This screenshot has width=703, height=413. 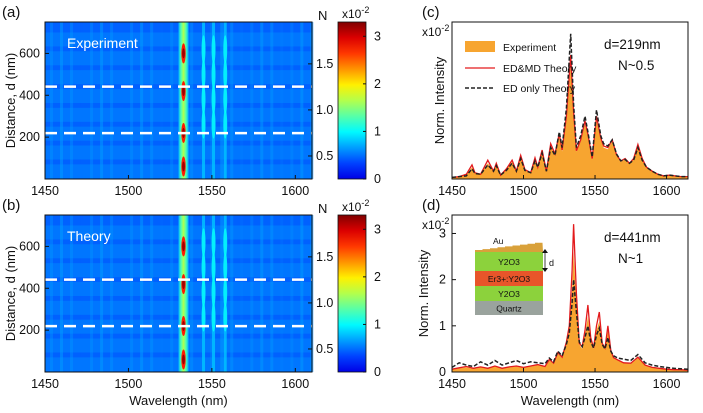 I want to click on y-tick-label: 3, so click(x=442, y=233).